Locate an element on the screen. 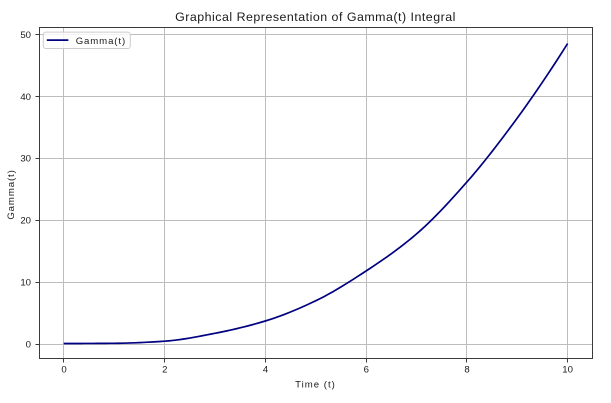 This screenshot has height=403, width=611. svg-text: 50 is located at coordinates (25, 35).